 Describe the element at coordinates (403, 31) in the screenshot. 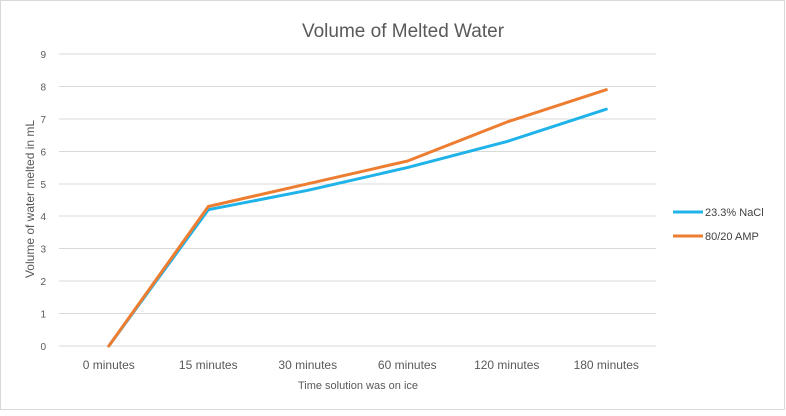

I see `chart-title: Volume of Melted Water` at that location.